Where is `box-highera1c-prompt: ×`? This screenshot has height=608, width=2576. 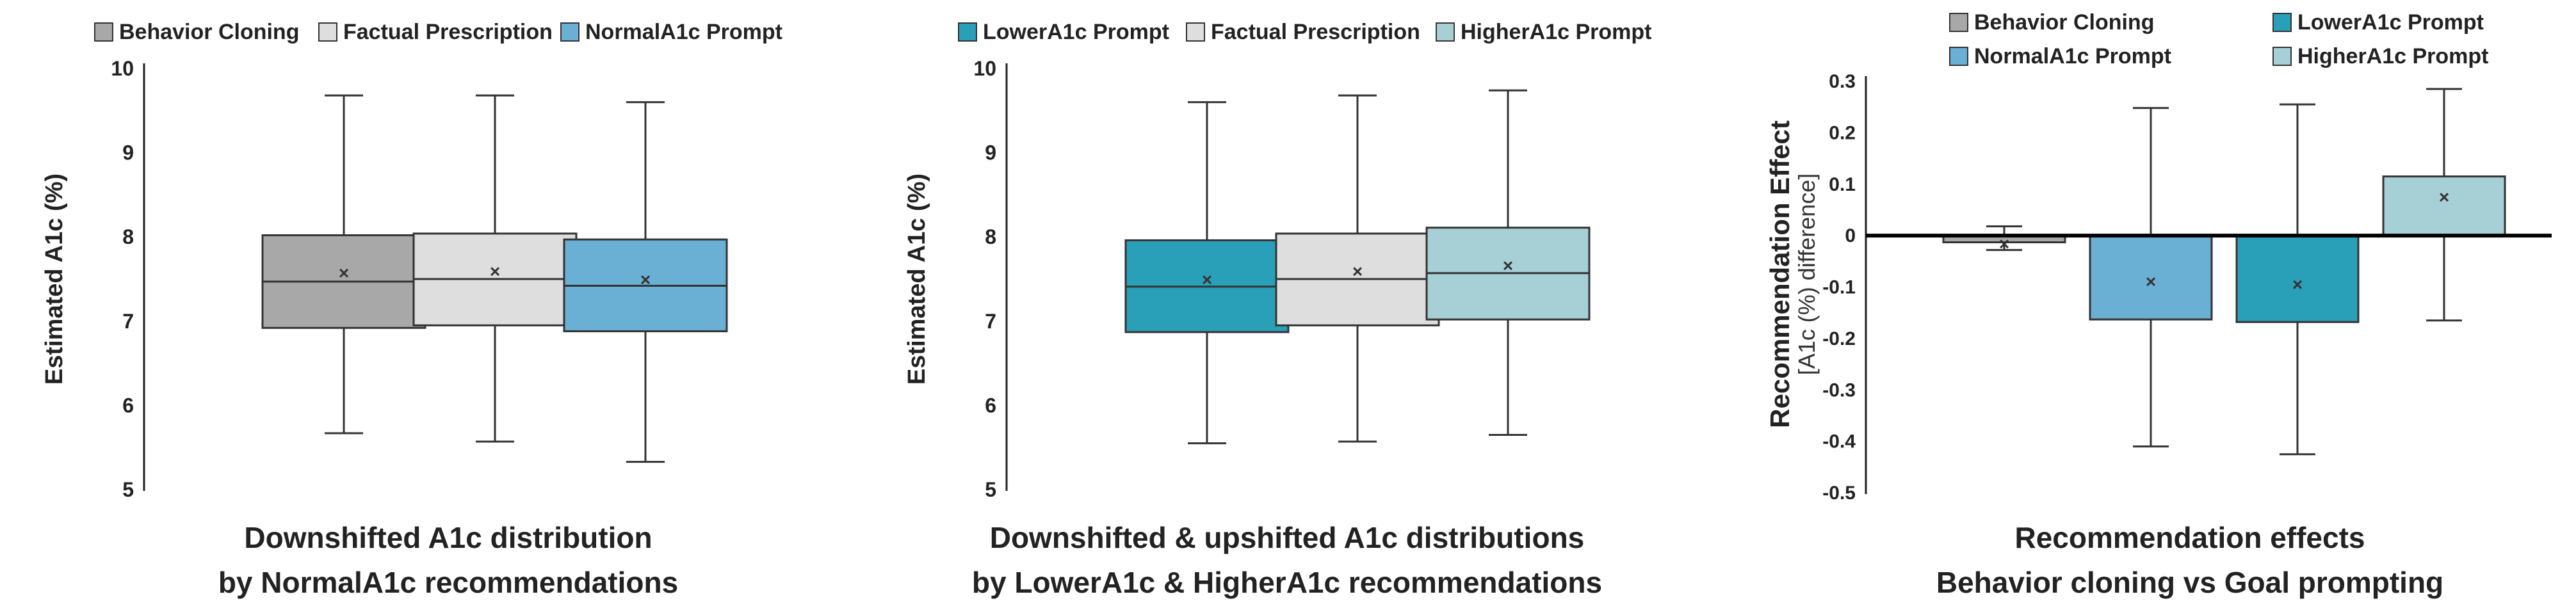
box-highera1c-prompt: × is located at coordinates (1508, 262).